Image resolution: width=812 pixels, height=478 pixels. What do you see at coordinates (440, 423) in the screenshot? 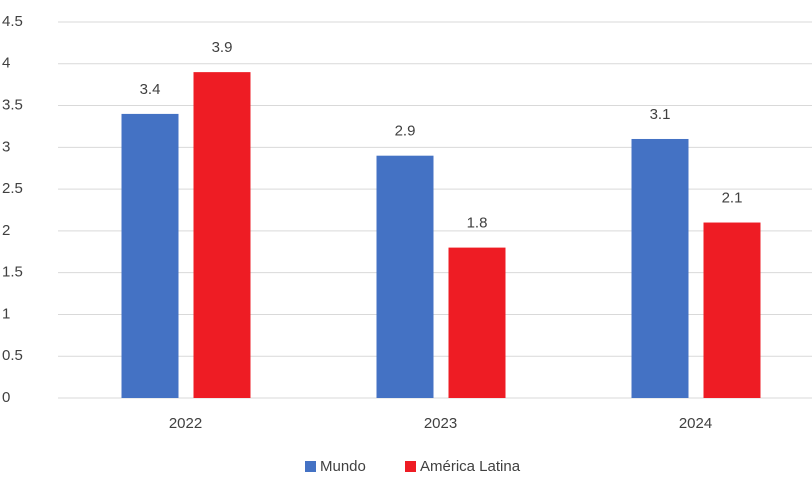
I see `x-tick-label: 2023` at bounding box center [440, 423].